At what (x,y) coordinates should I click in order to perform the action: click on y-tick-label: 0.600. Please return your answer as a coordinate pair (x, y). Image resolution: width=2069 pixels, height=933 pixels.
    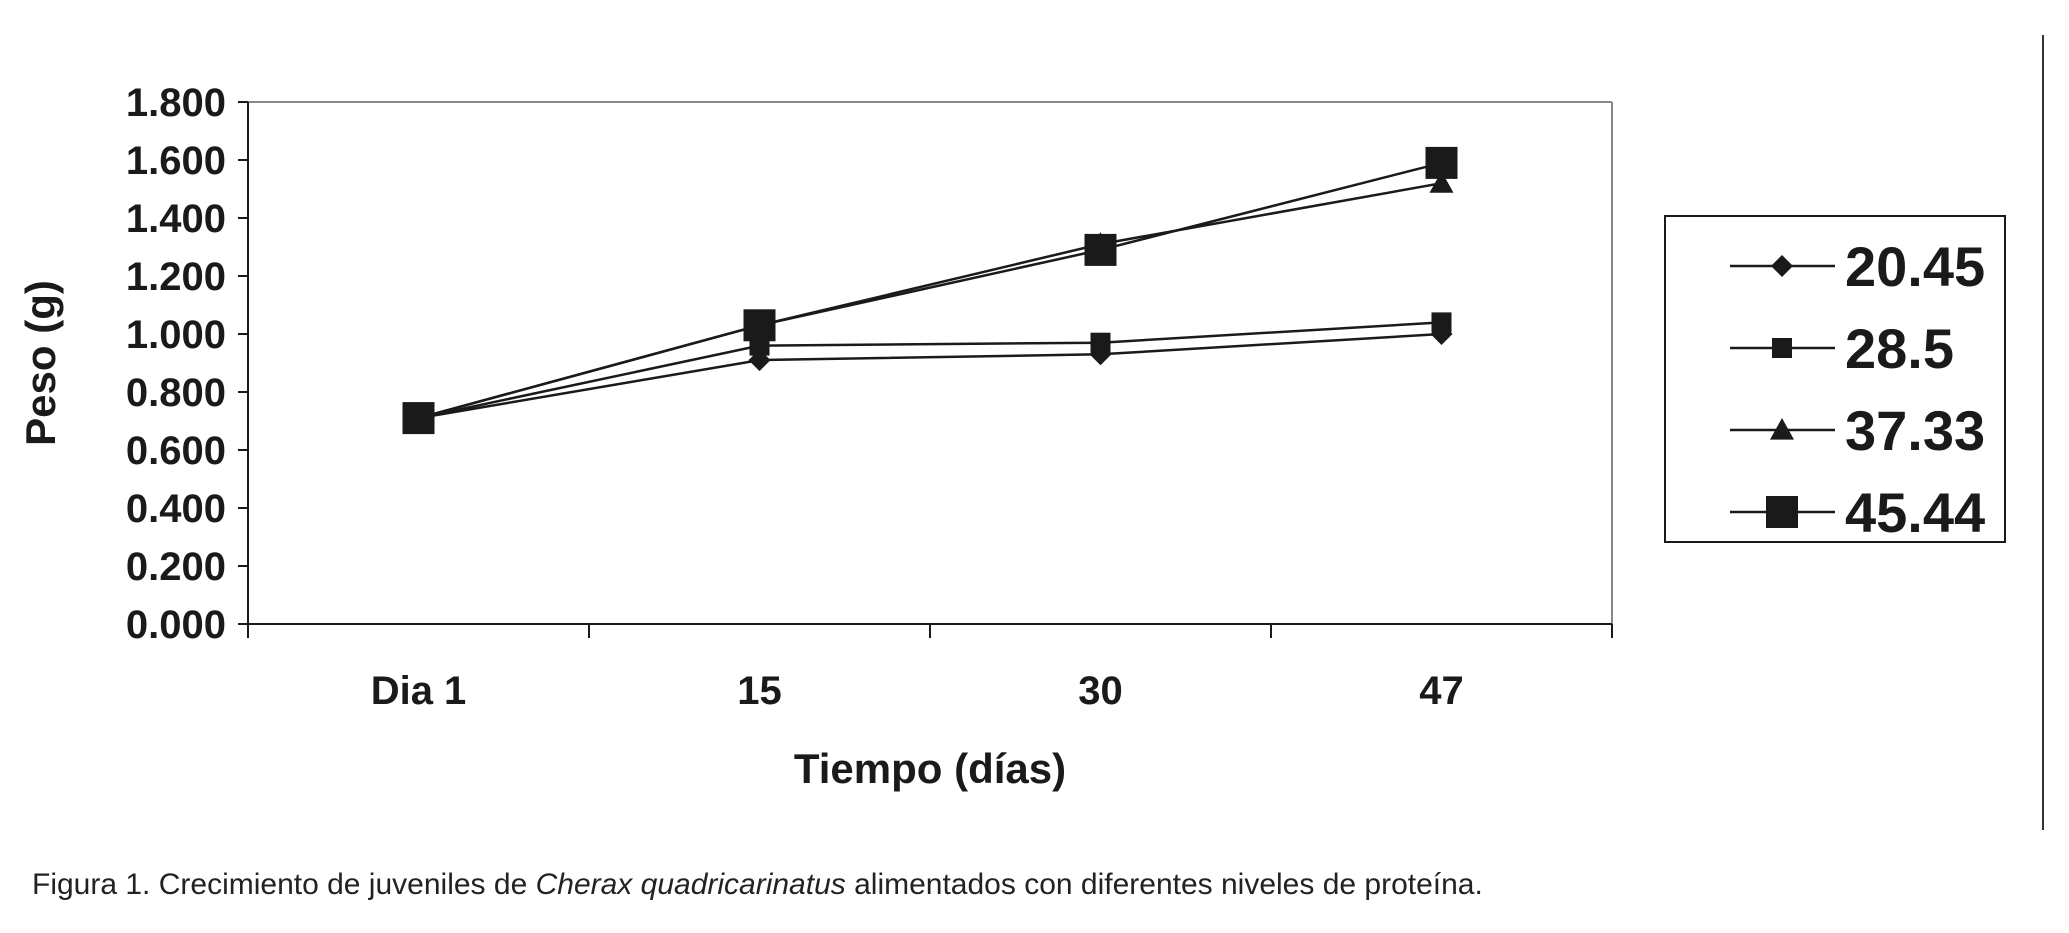
    Looking at the image, I should click on (176, 451).